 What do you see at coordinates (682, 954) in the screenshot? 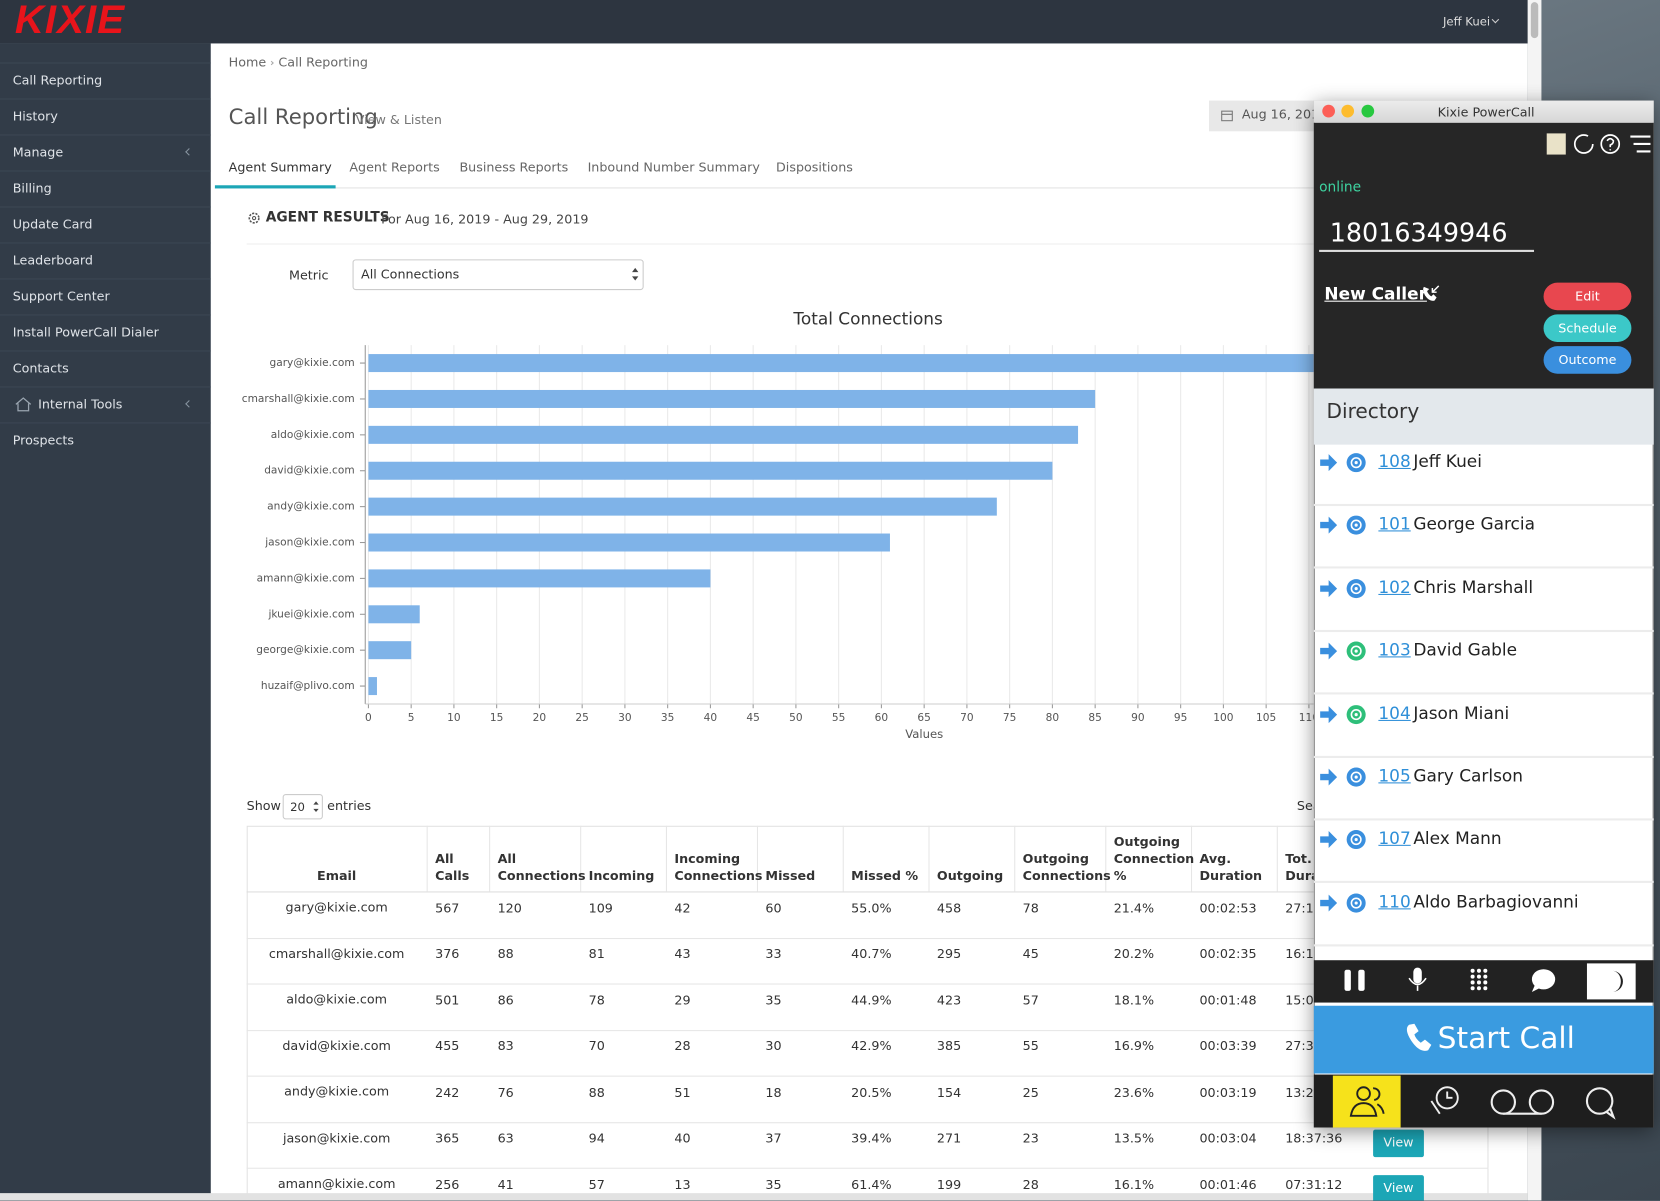
I see `cell: 43` at bounding box center [682, 954].